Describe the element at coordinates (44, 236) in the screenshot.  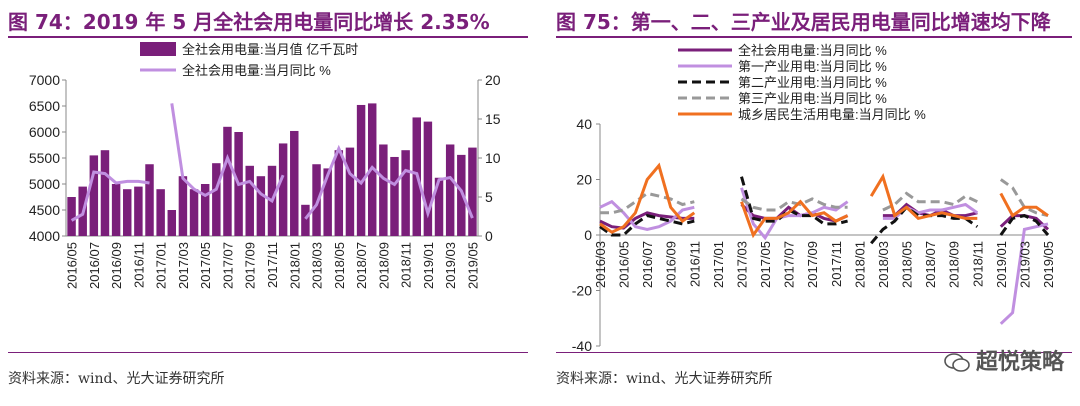
I see `y-tick-label: 4000` at that location.